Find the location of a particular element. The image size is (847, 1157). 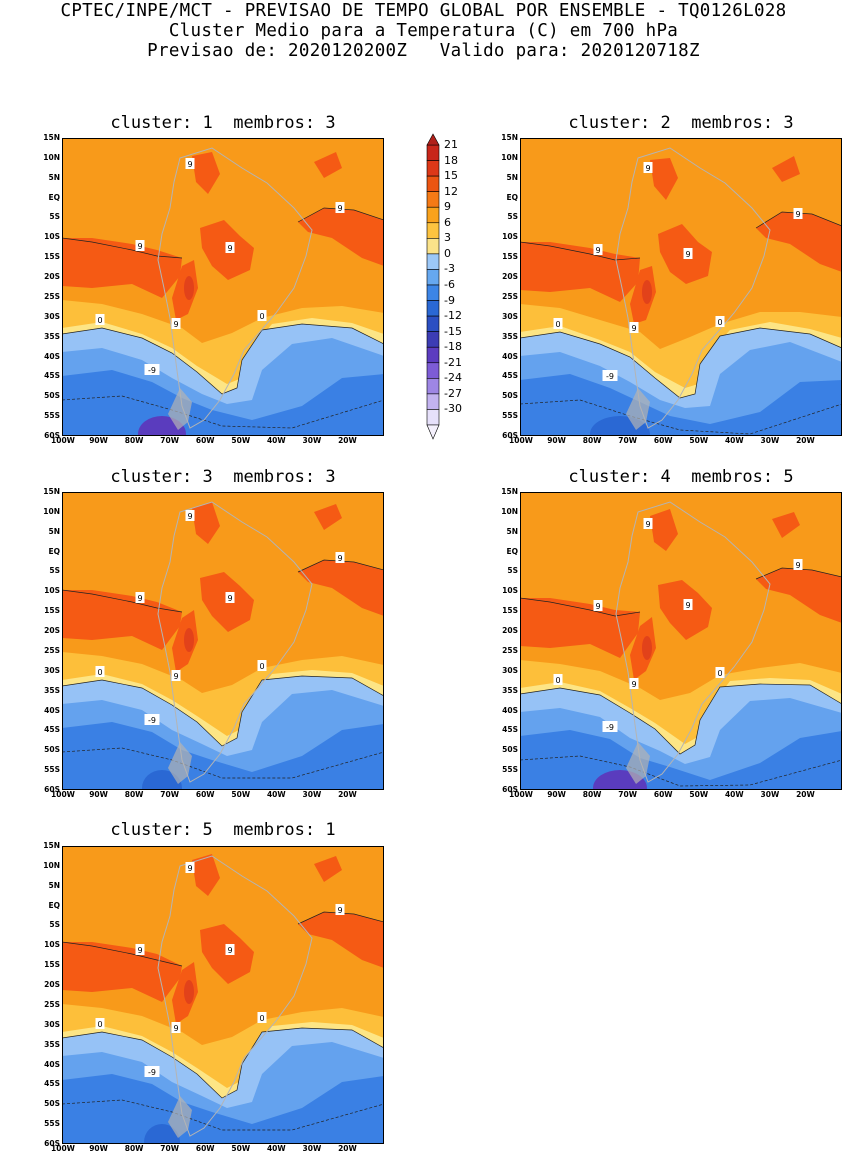

lat-tick-label: 15S is located at coordinates (52, 257).